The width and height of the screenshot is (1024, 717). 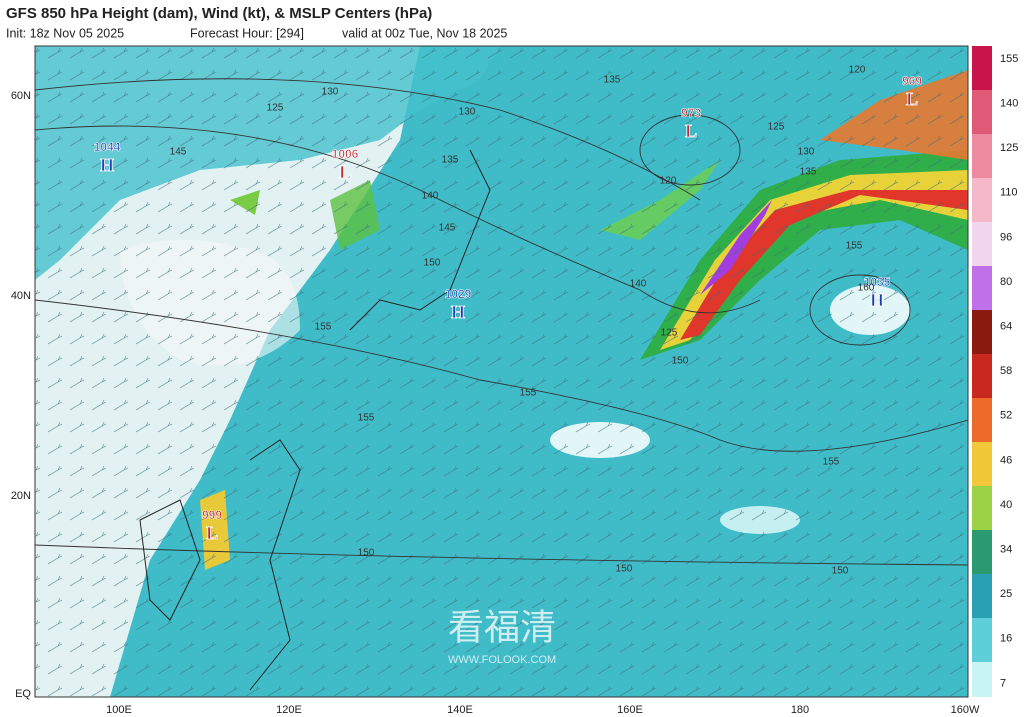 What do you see at coordinates (965, 710) in the screenshot?
I see `lon-label: 160W` at bounding box center [965, 710].